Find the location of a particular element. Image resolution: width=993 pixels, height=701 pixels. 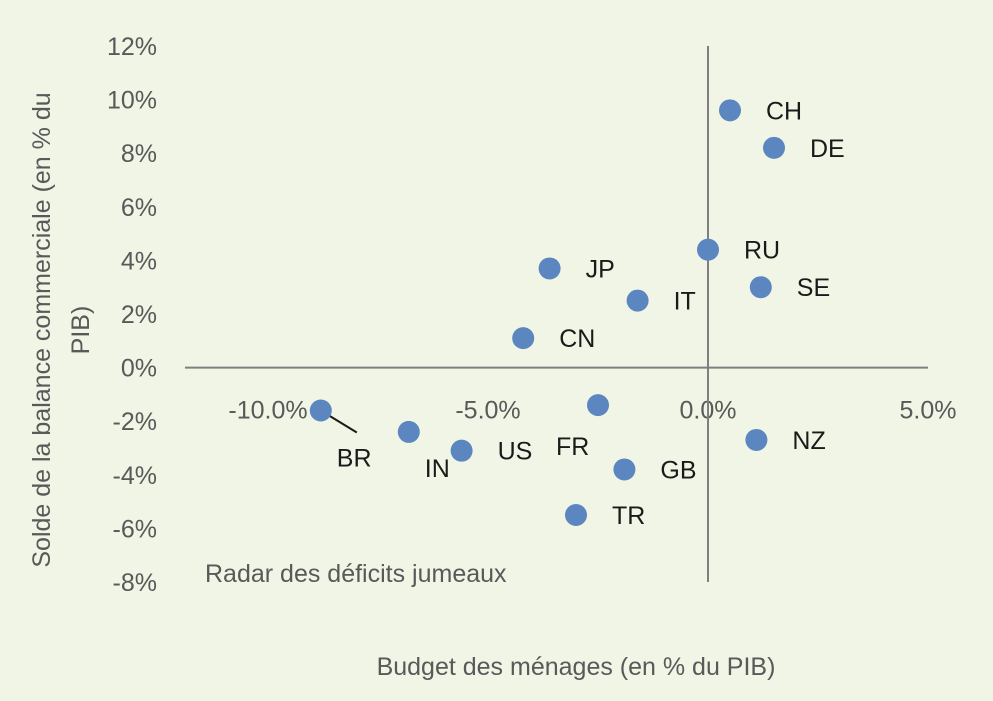

point-label-tr: TR is located at coordinates (628, 516).